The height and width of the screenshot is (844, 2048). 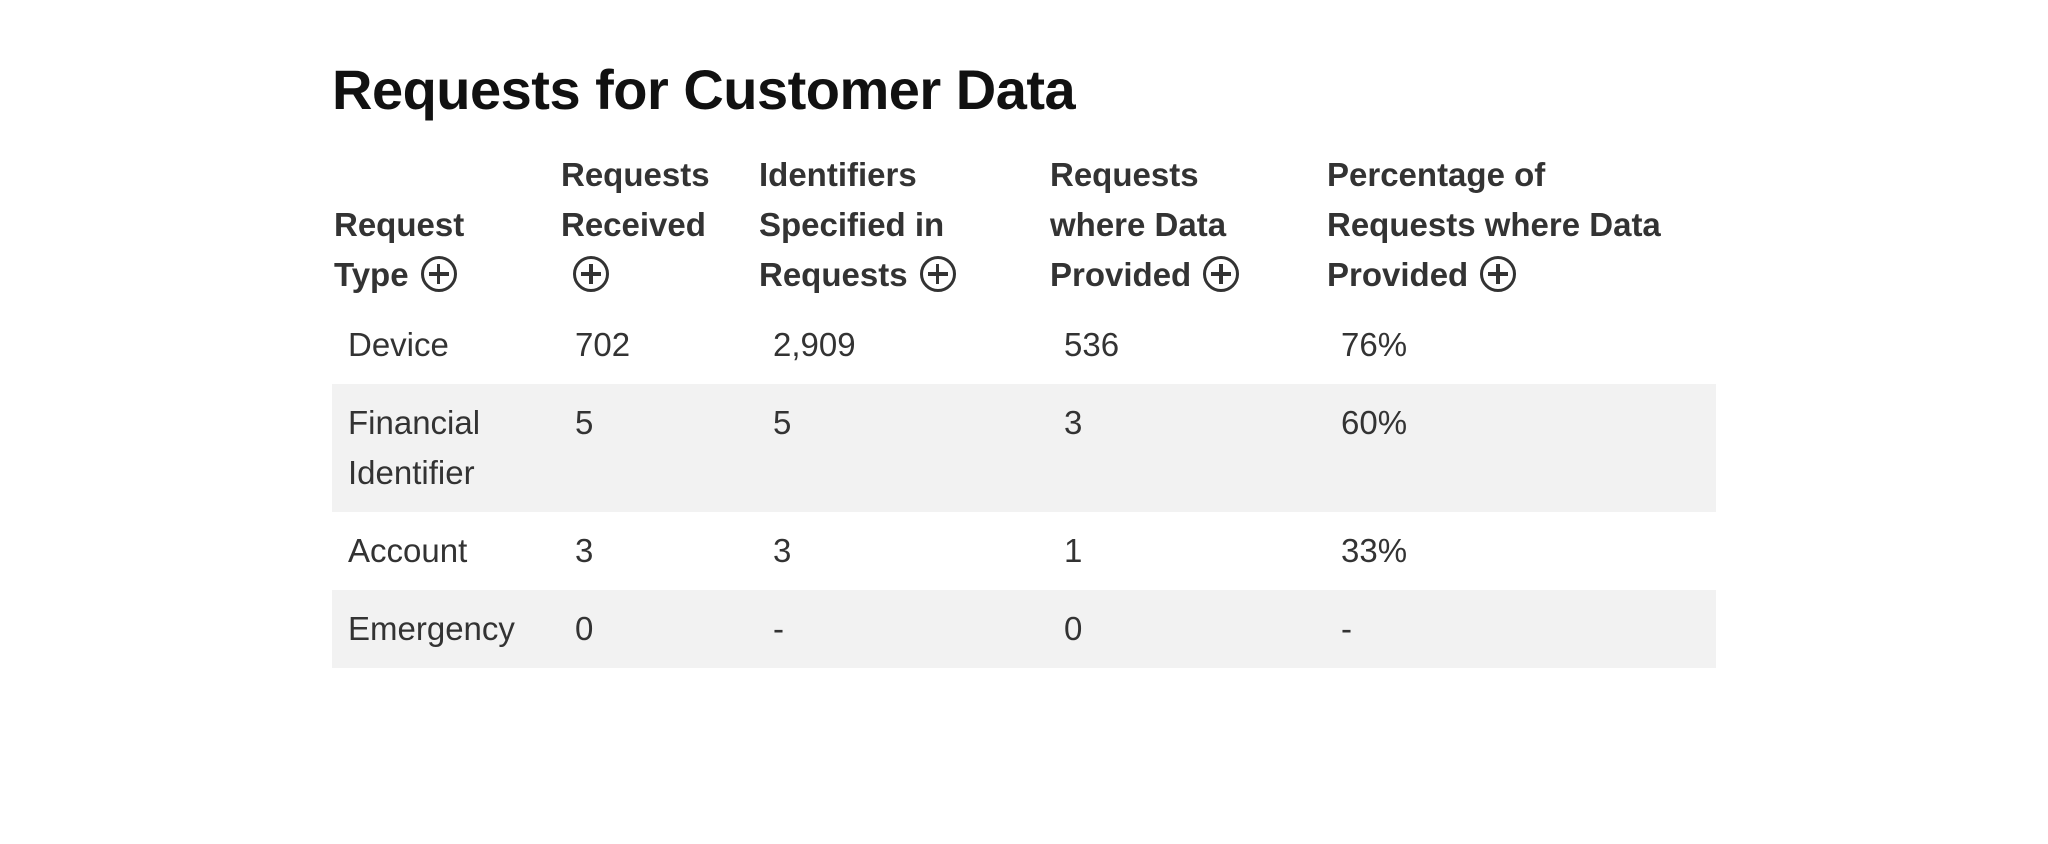 I want to click on cell-requests-received: 702, so click(x=603, y=344).